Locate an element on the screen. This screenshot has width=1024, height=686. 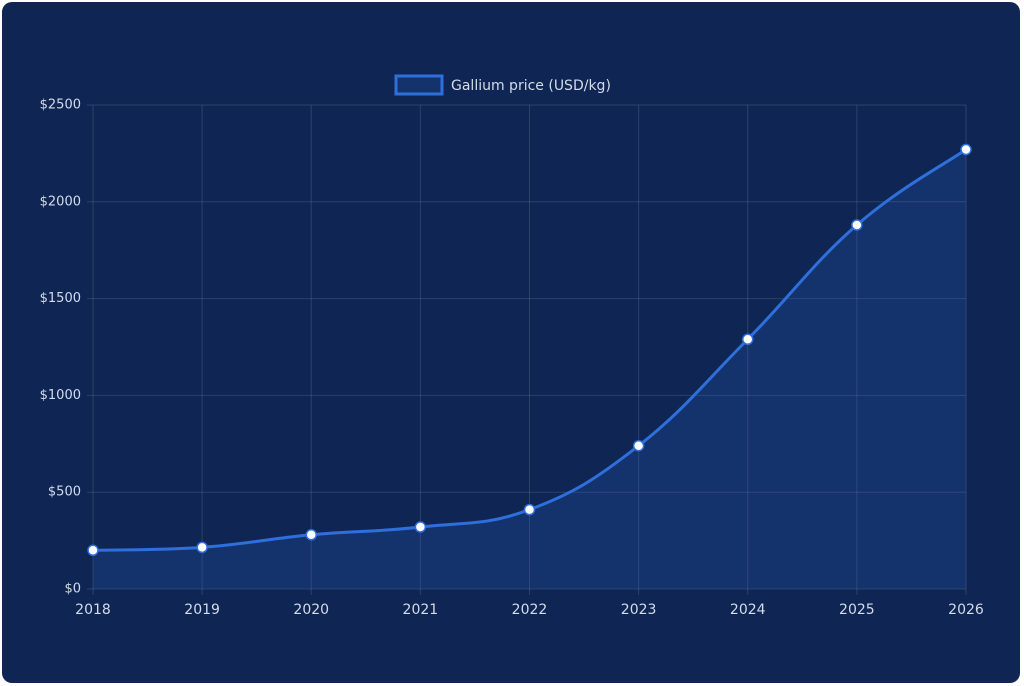
legend-swatch is located at coordinates (419, 85).